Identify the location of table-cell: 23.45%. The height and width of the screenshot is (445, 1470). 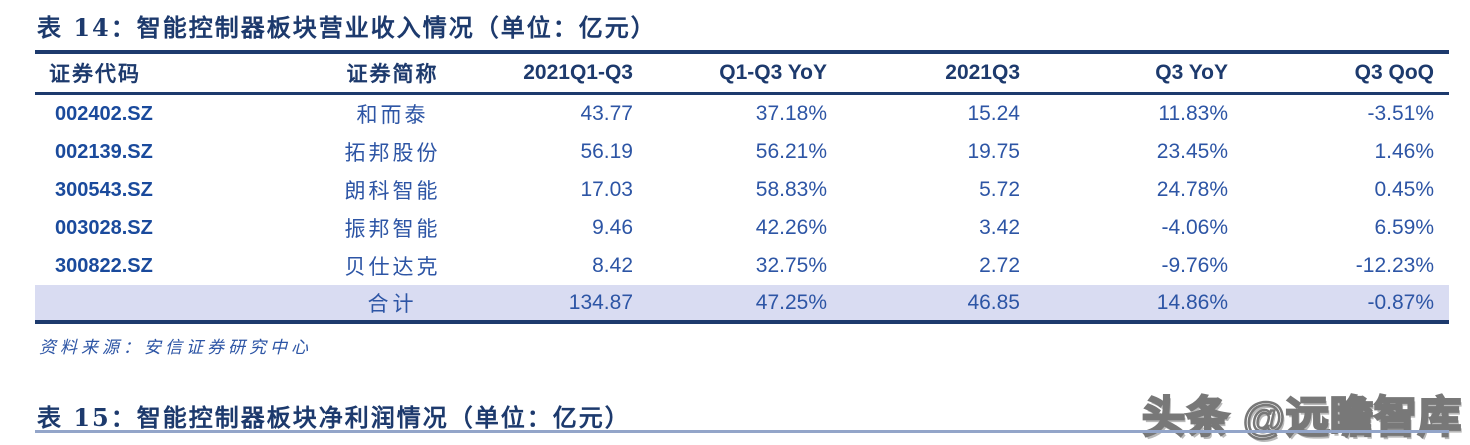
(1192, 151).